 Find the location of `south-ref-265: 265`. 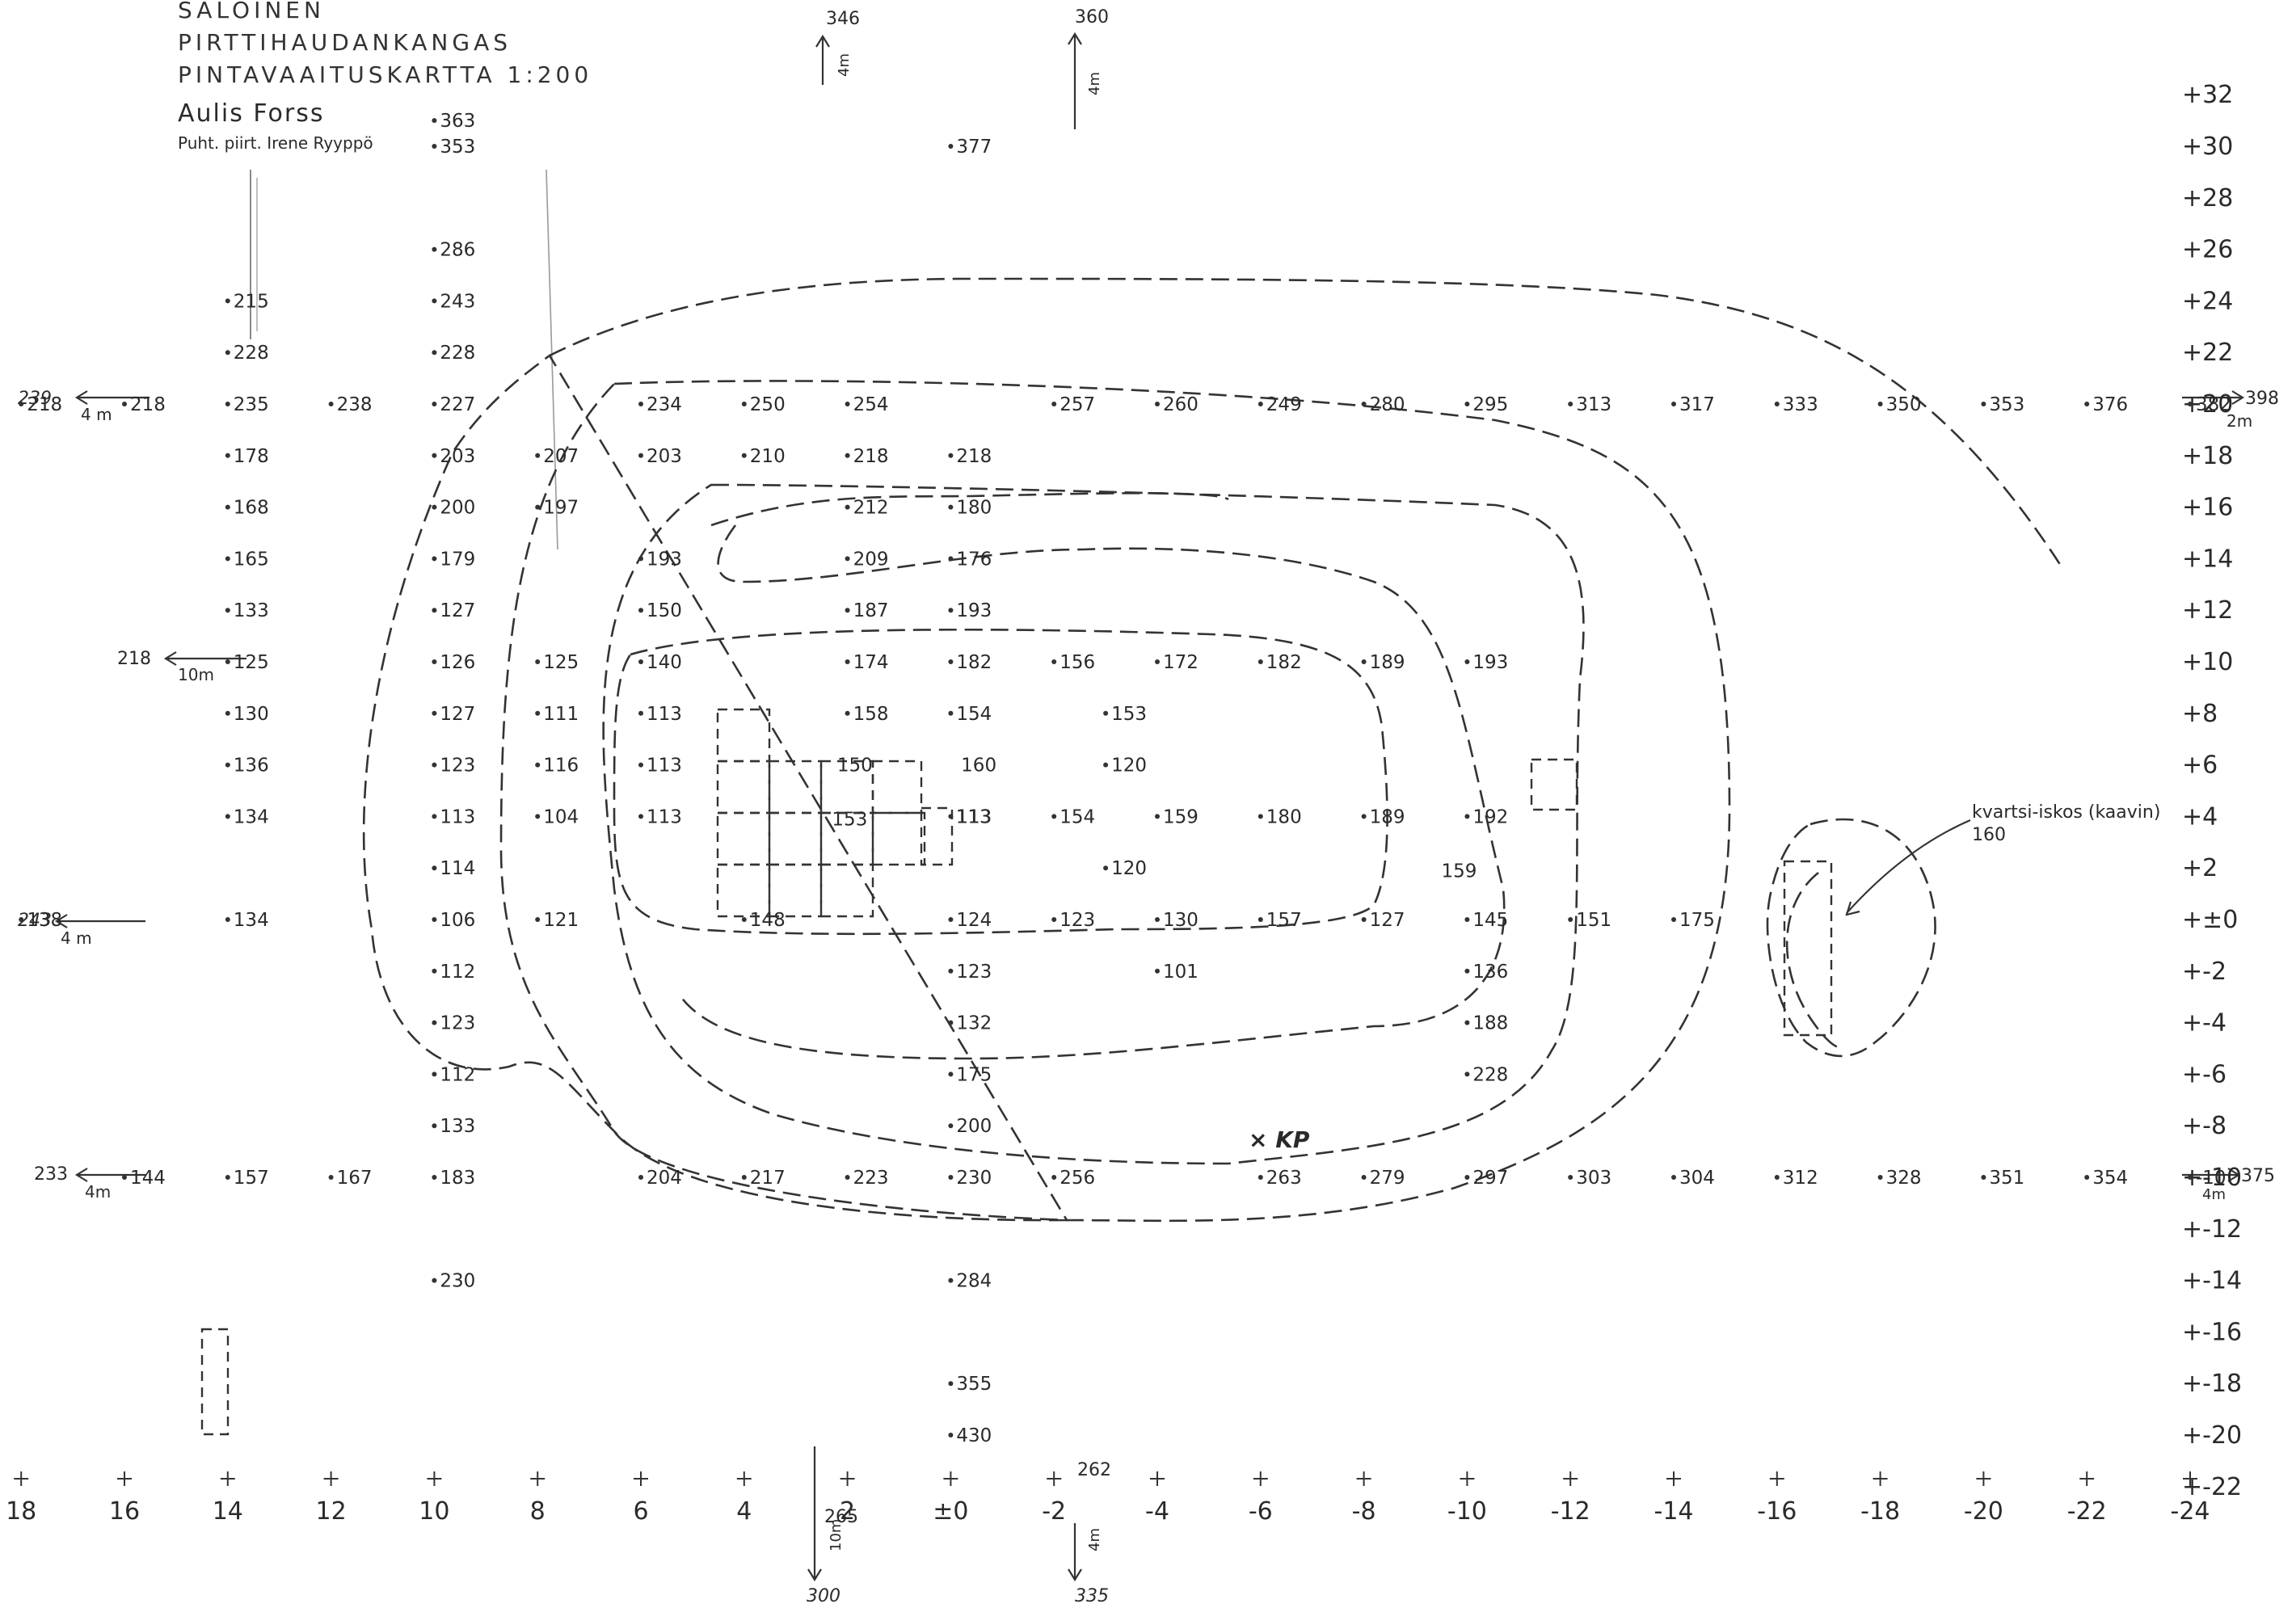

south-ref-265: 265 is located at coordinates (841, 1517).